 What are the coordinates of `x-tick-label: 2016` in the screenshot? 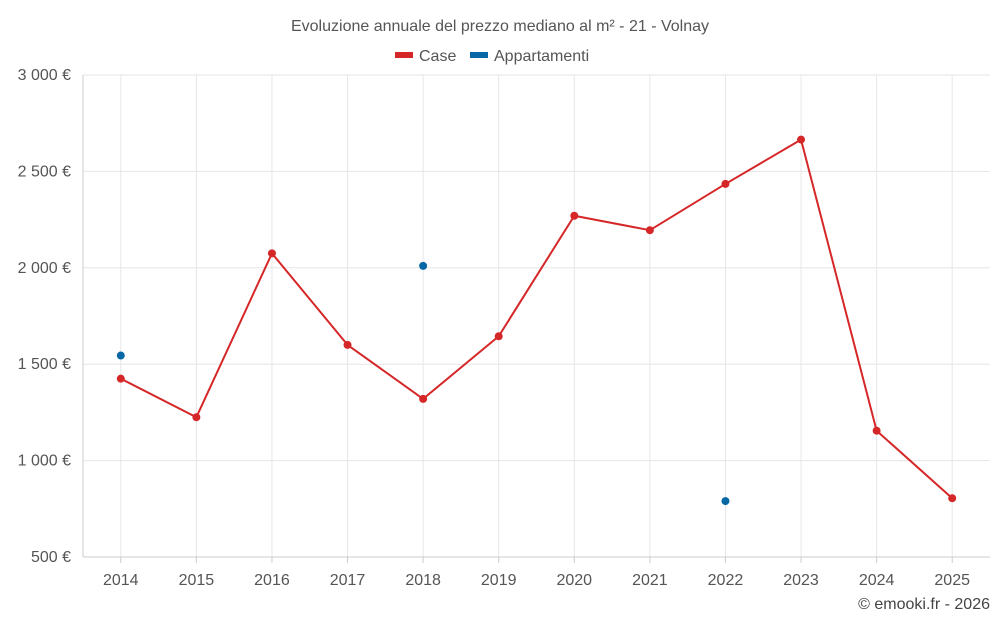 It's located at (272, 580).